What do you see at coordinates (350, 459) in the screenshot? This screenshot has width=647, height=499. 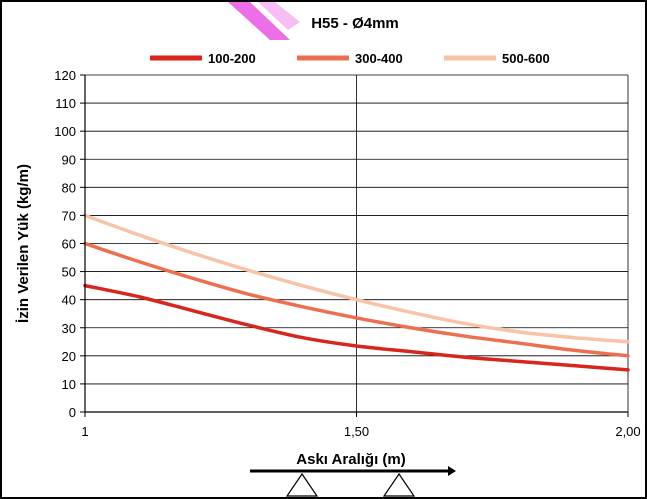 I see `x-axis-label: Askı Aralığı (m)` at bounding box center [350, 459].